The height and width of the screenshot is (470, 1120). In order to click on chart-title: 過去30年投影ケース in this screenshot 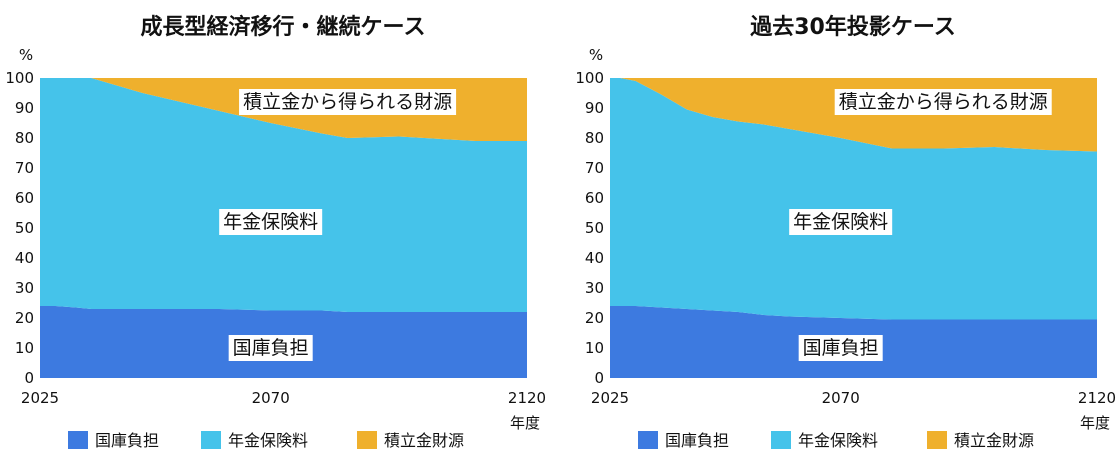, I will do `click(853, 27)`.